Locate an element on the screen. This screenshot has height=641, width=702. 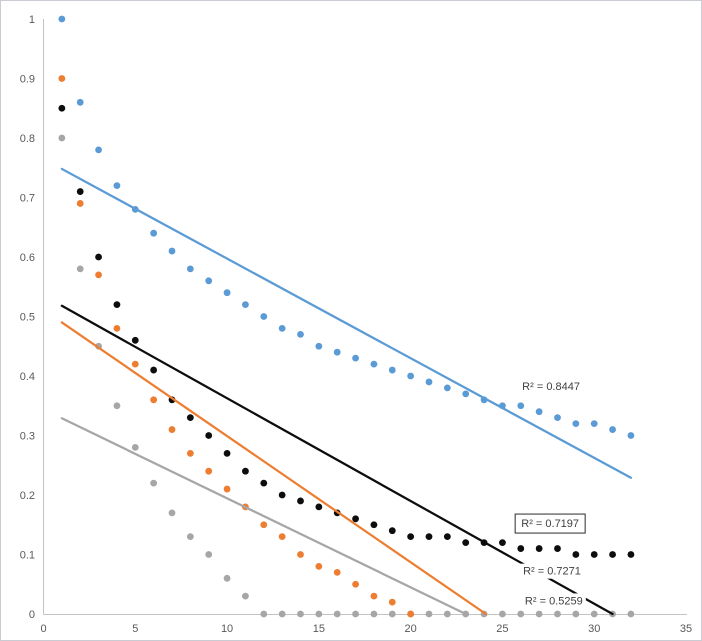
r2-label-box is located at coordinates (550, 523).